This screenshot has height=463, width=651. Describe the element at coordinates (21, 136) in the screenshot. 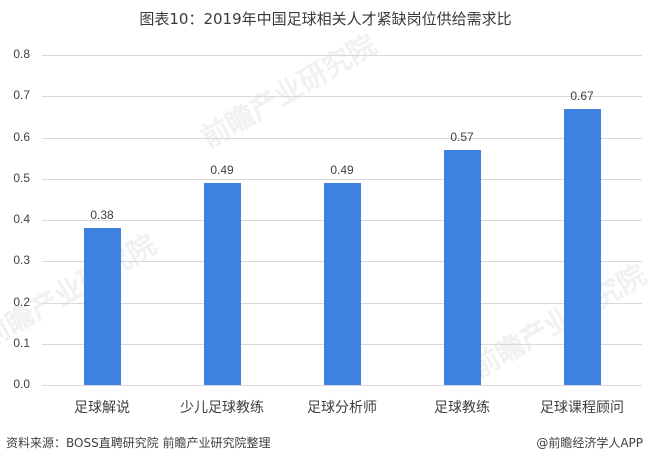

I see `y-tick-label: 0.6` at that location.